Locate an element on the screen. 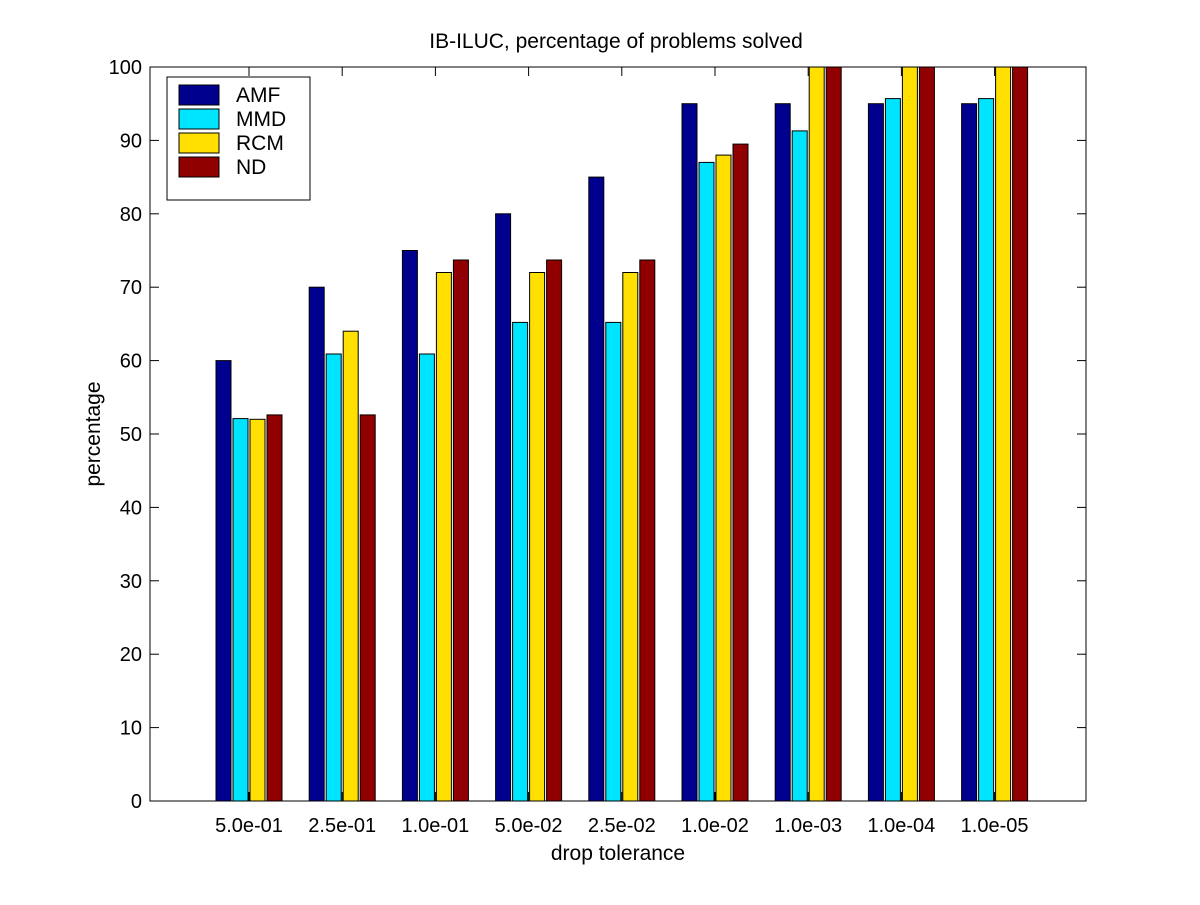 This screenshot has height=905, width=1200. legend-label-rcm: RCM is located at coordinates (260, 143).